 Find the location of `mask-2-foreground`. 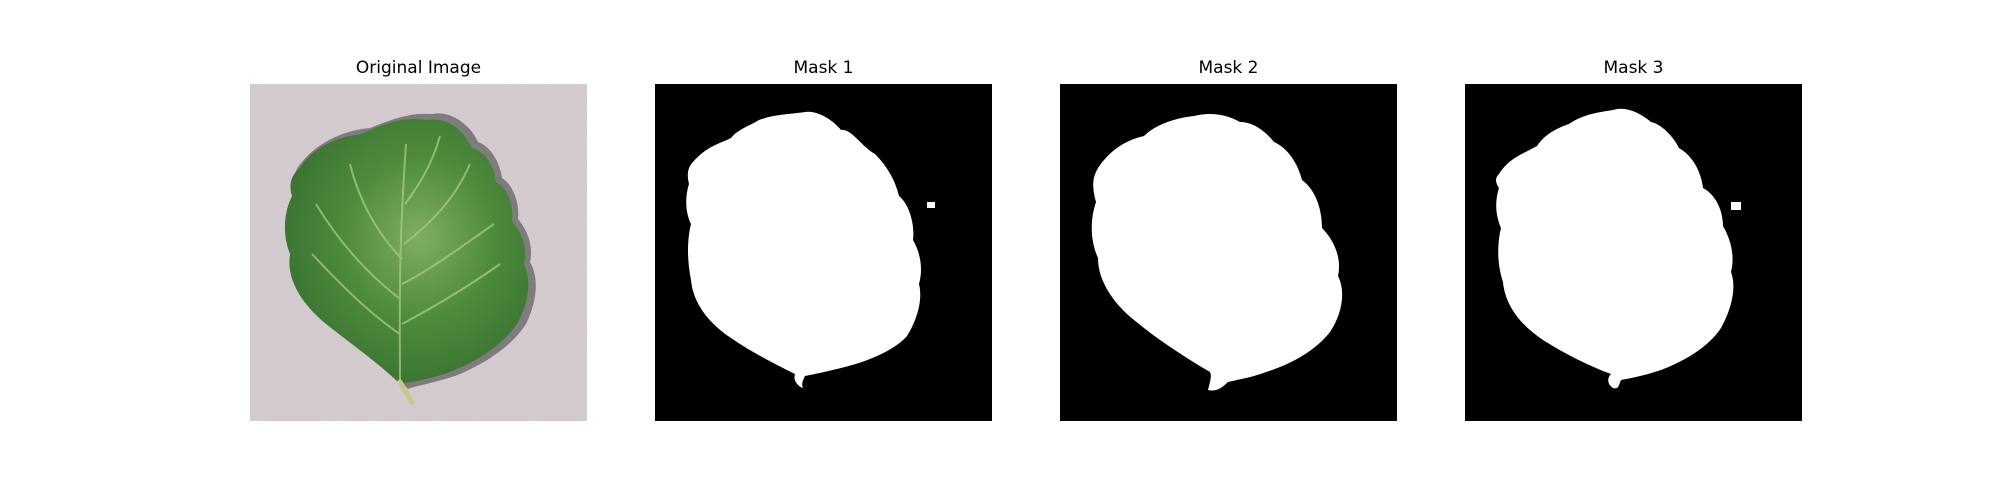

mask-2-foreground is located at coordinates (1217, 252).